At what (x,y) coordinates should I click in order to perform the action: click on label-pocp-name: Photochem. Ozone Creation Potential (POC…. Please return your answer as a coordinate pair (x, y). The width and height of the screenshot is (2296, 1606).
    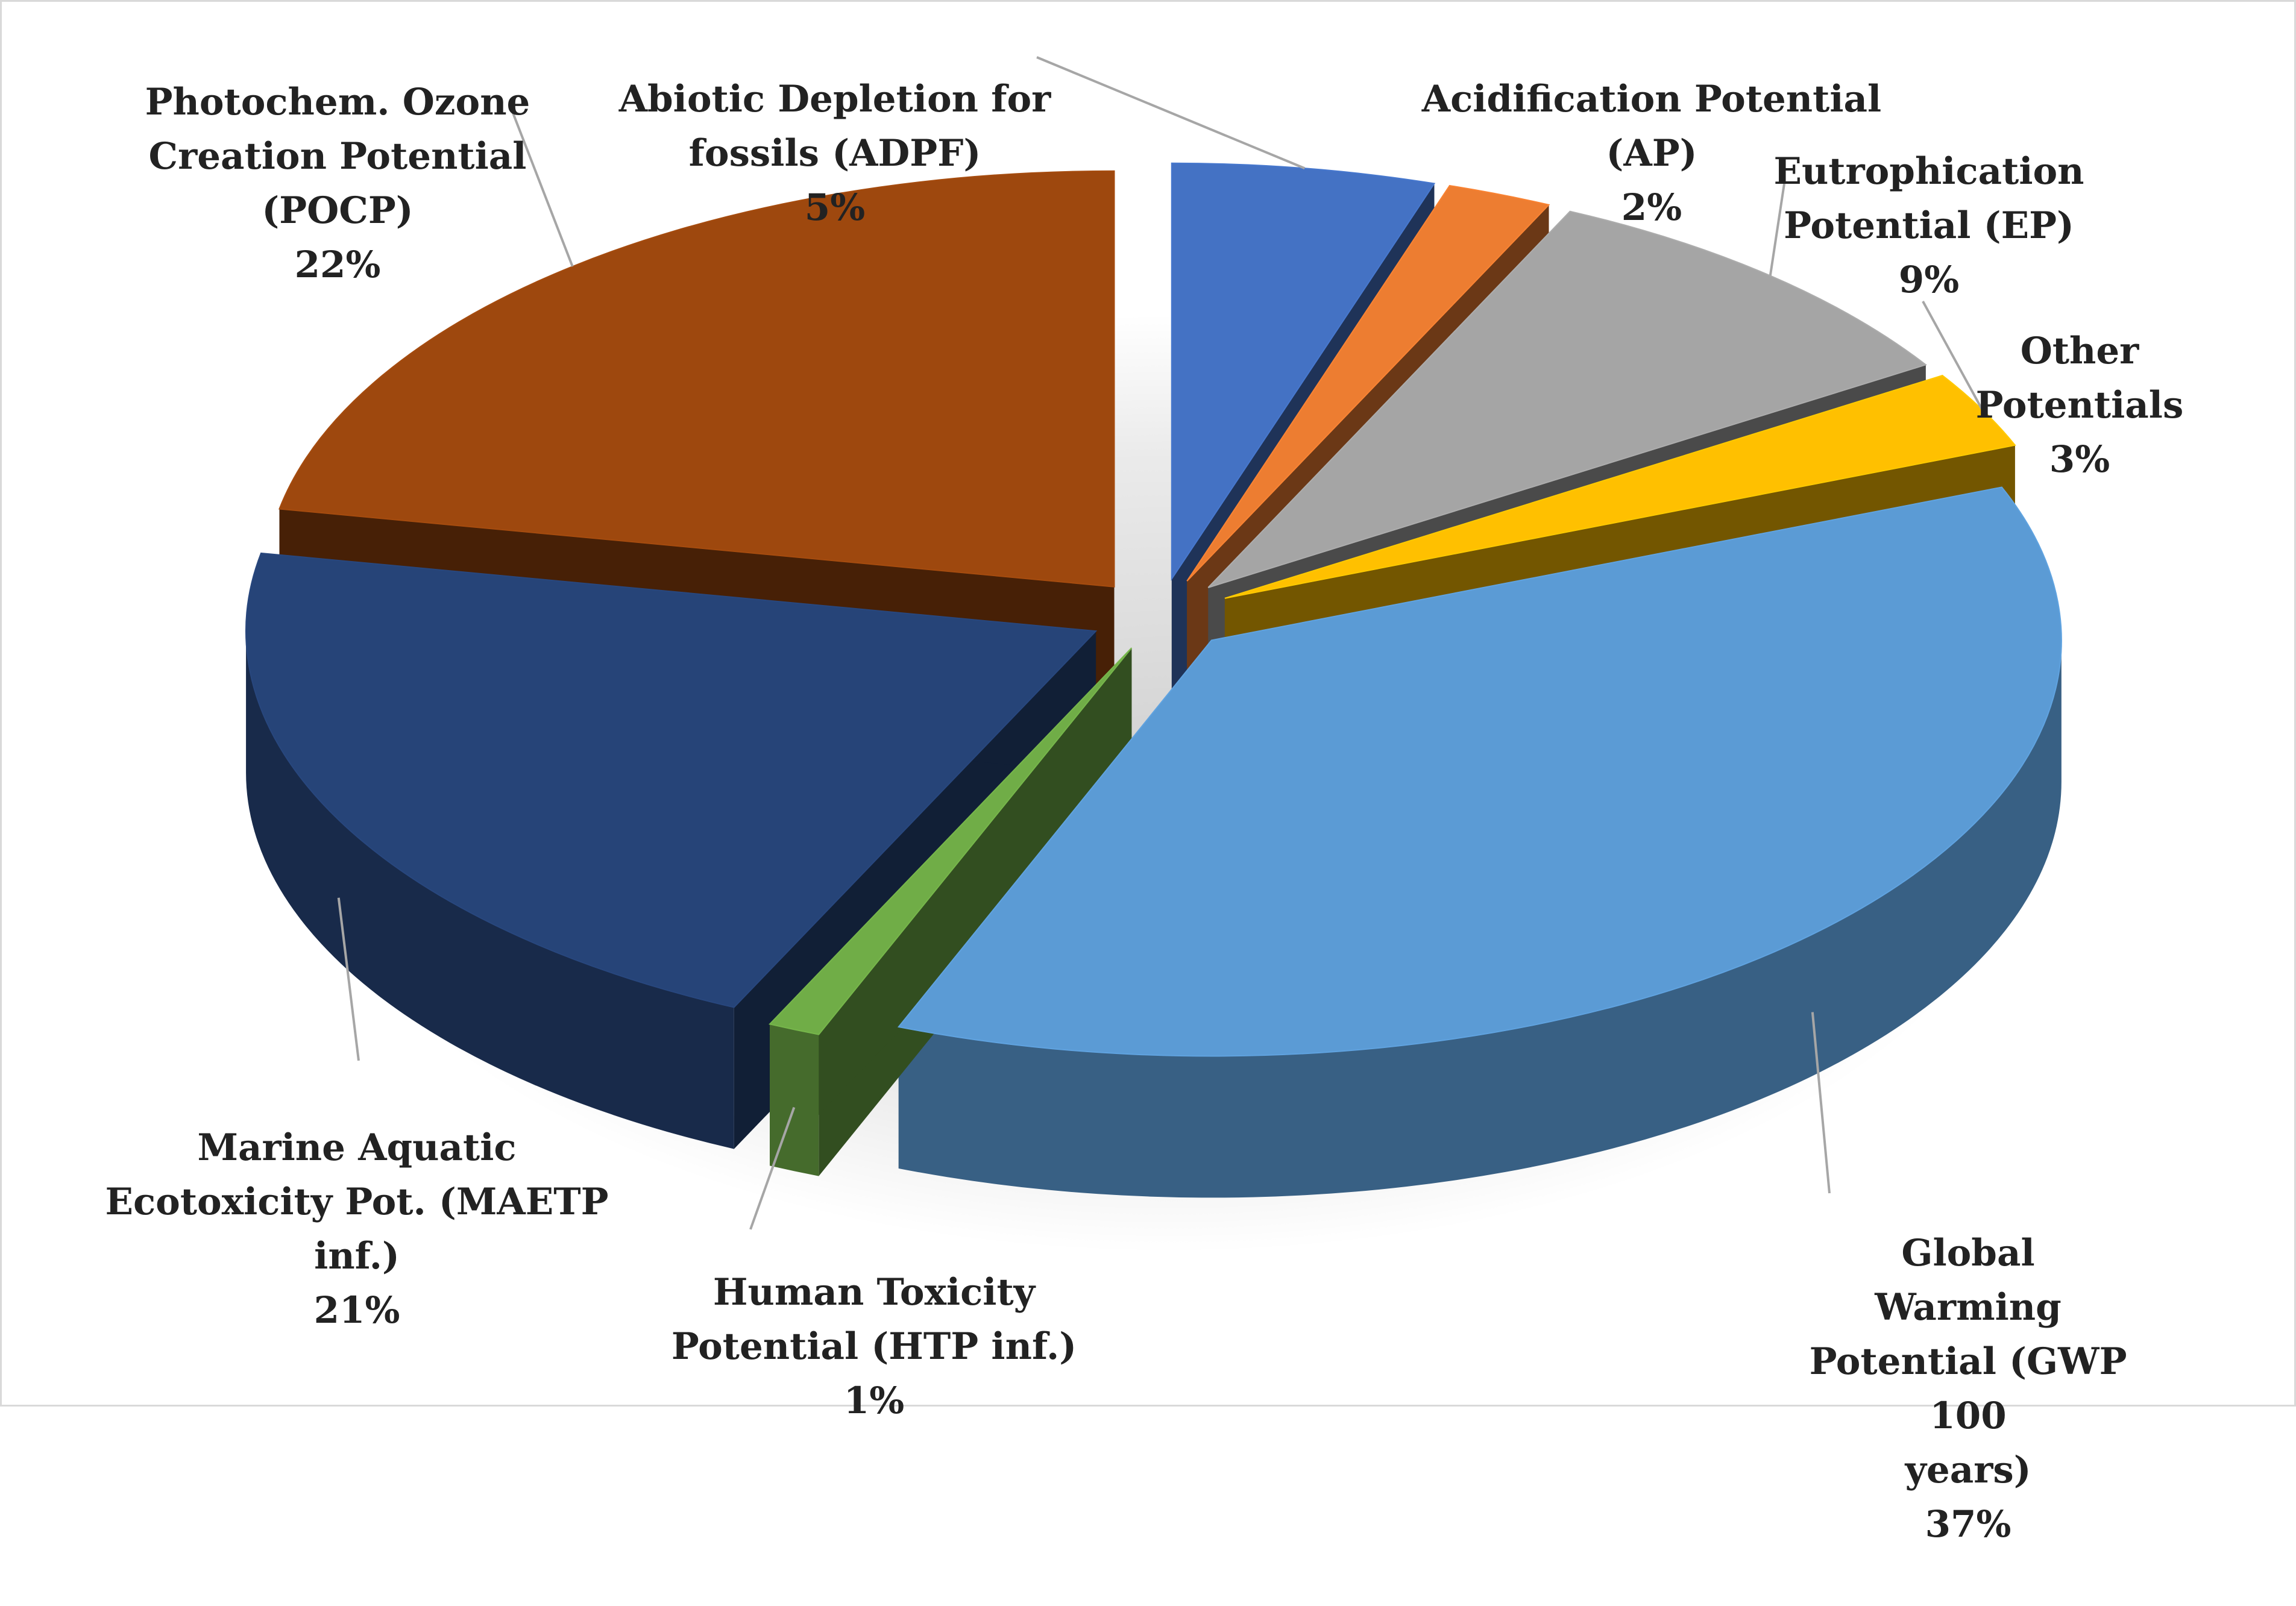
    Looking at the image, I should click on (337, 156).